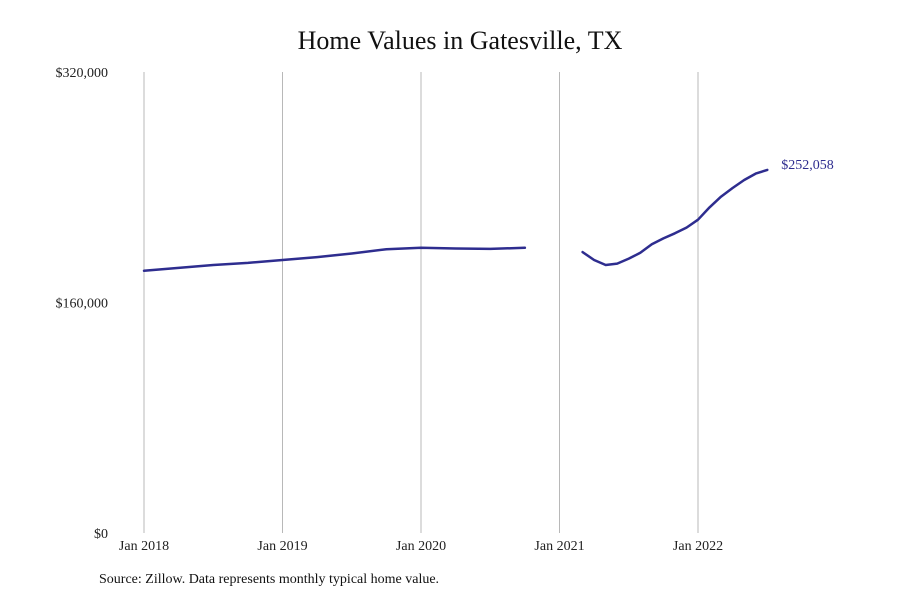 Image resolution: width=900 pixels, height=600 pixels. I want to click on chart-title: Home Values in Gatesville, TX, so click(460, 40).